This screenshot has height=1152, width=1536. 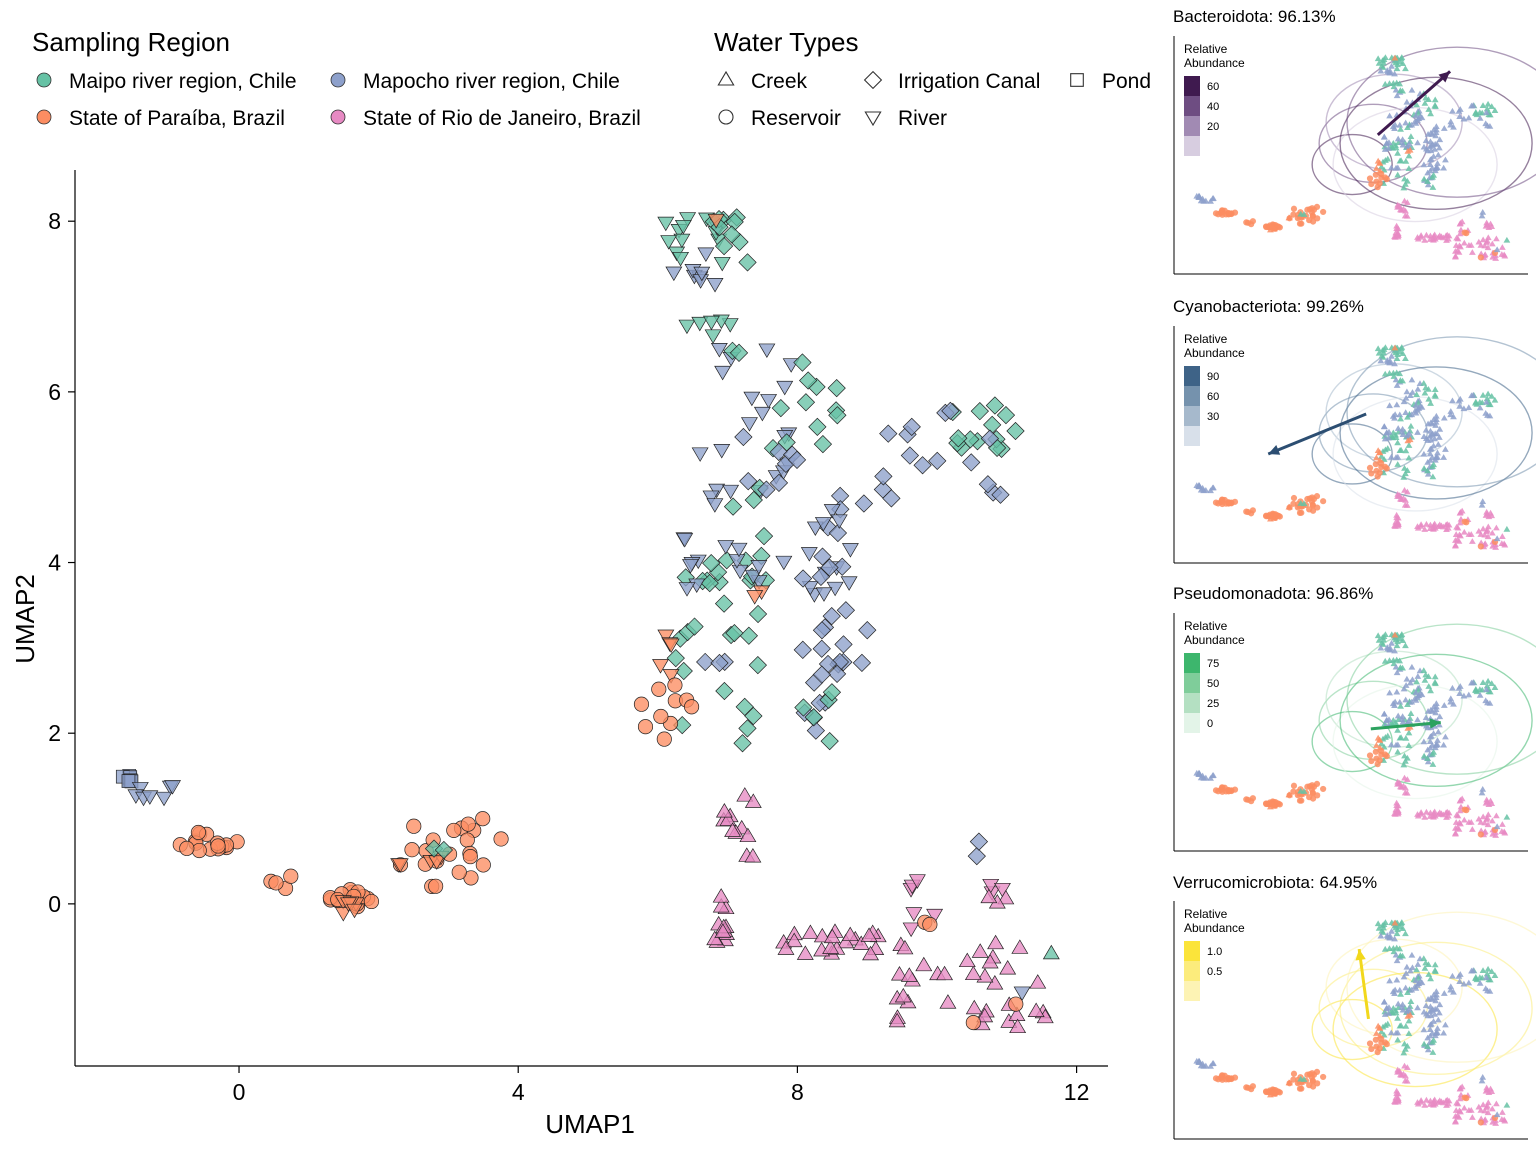 I want to click on legend-water-label: Reservoir, so click(x=796, y=118).